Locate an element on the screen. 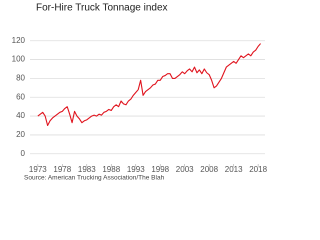  y-tick-label: 80 is located at coordinates (20, 78).